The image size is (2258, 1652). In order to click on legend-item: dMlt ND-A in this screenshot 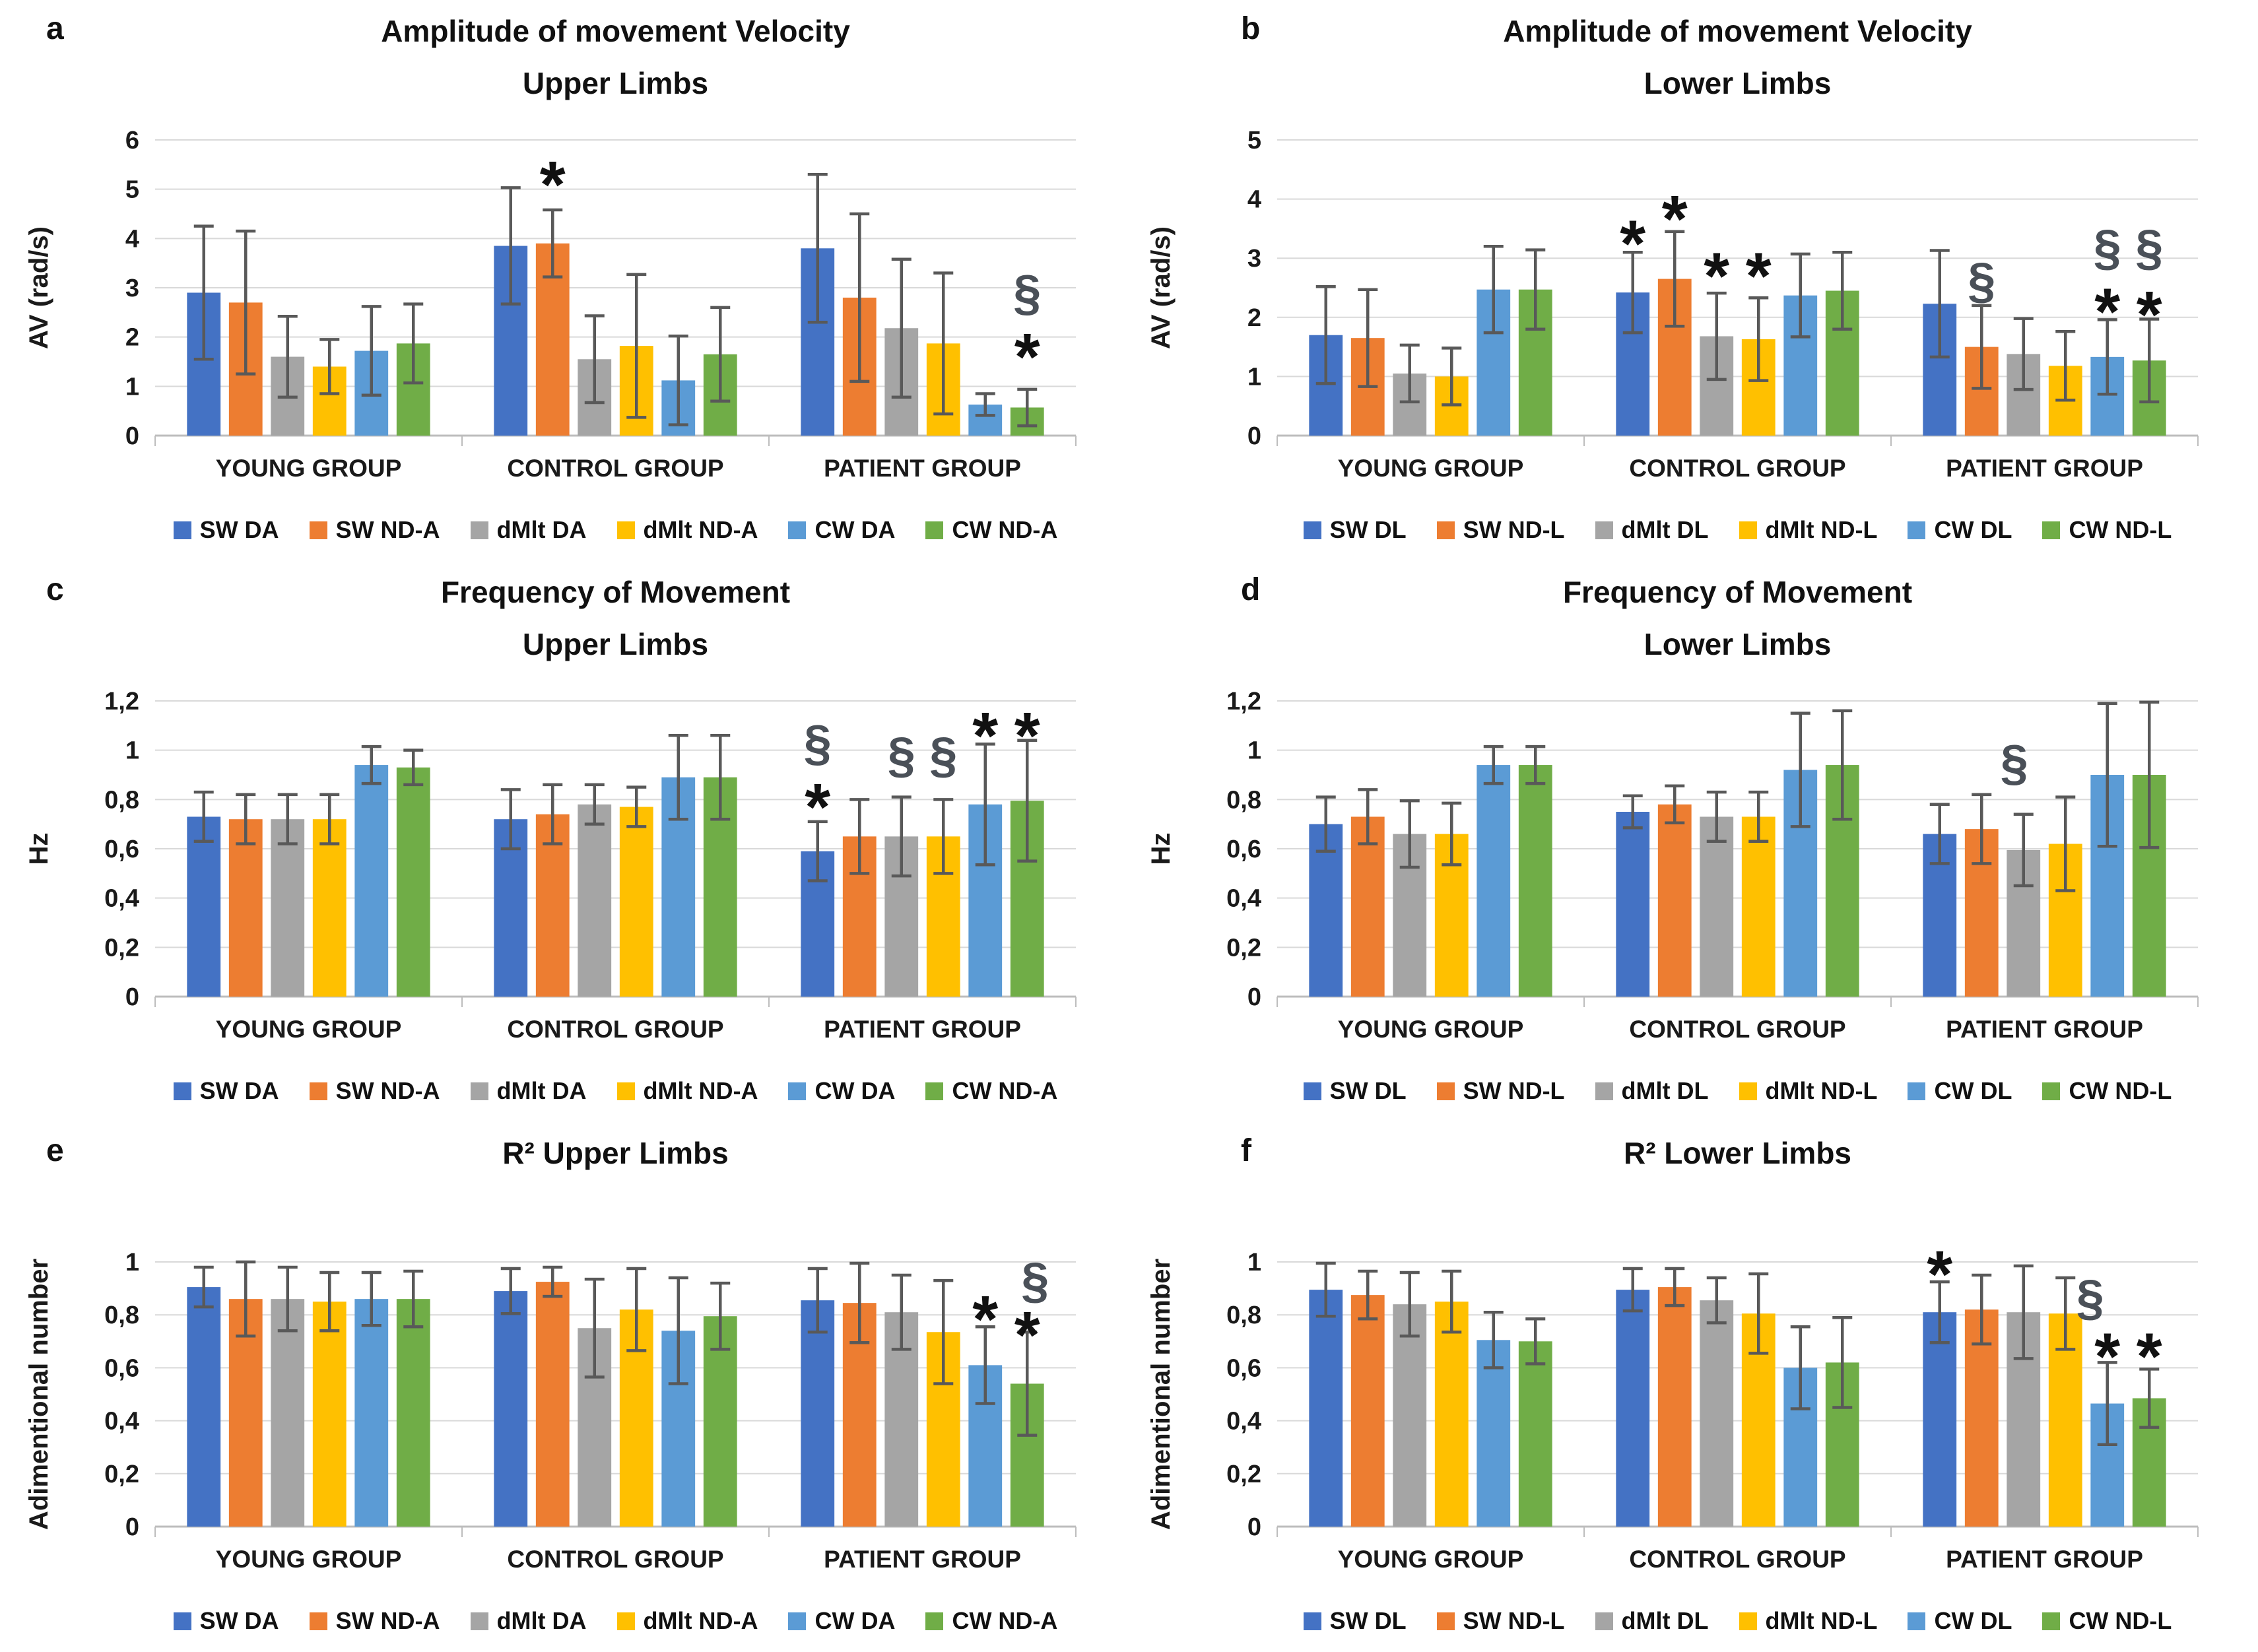, I will do `click(687, 530)`.